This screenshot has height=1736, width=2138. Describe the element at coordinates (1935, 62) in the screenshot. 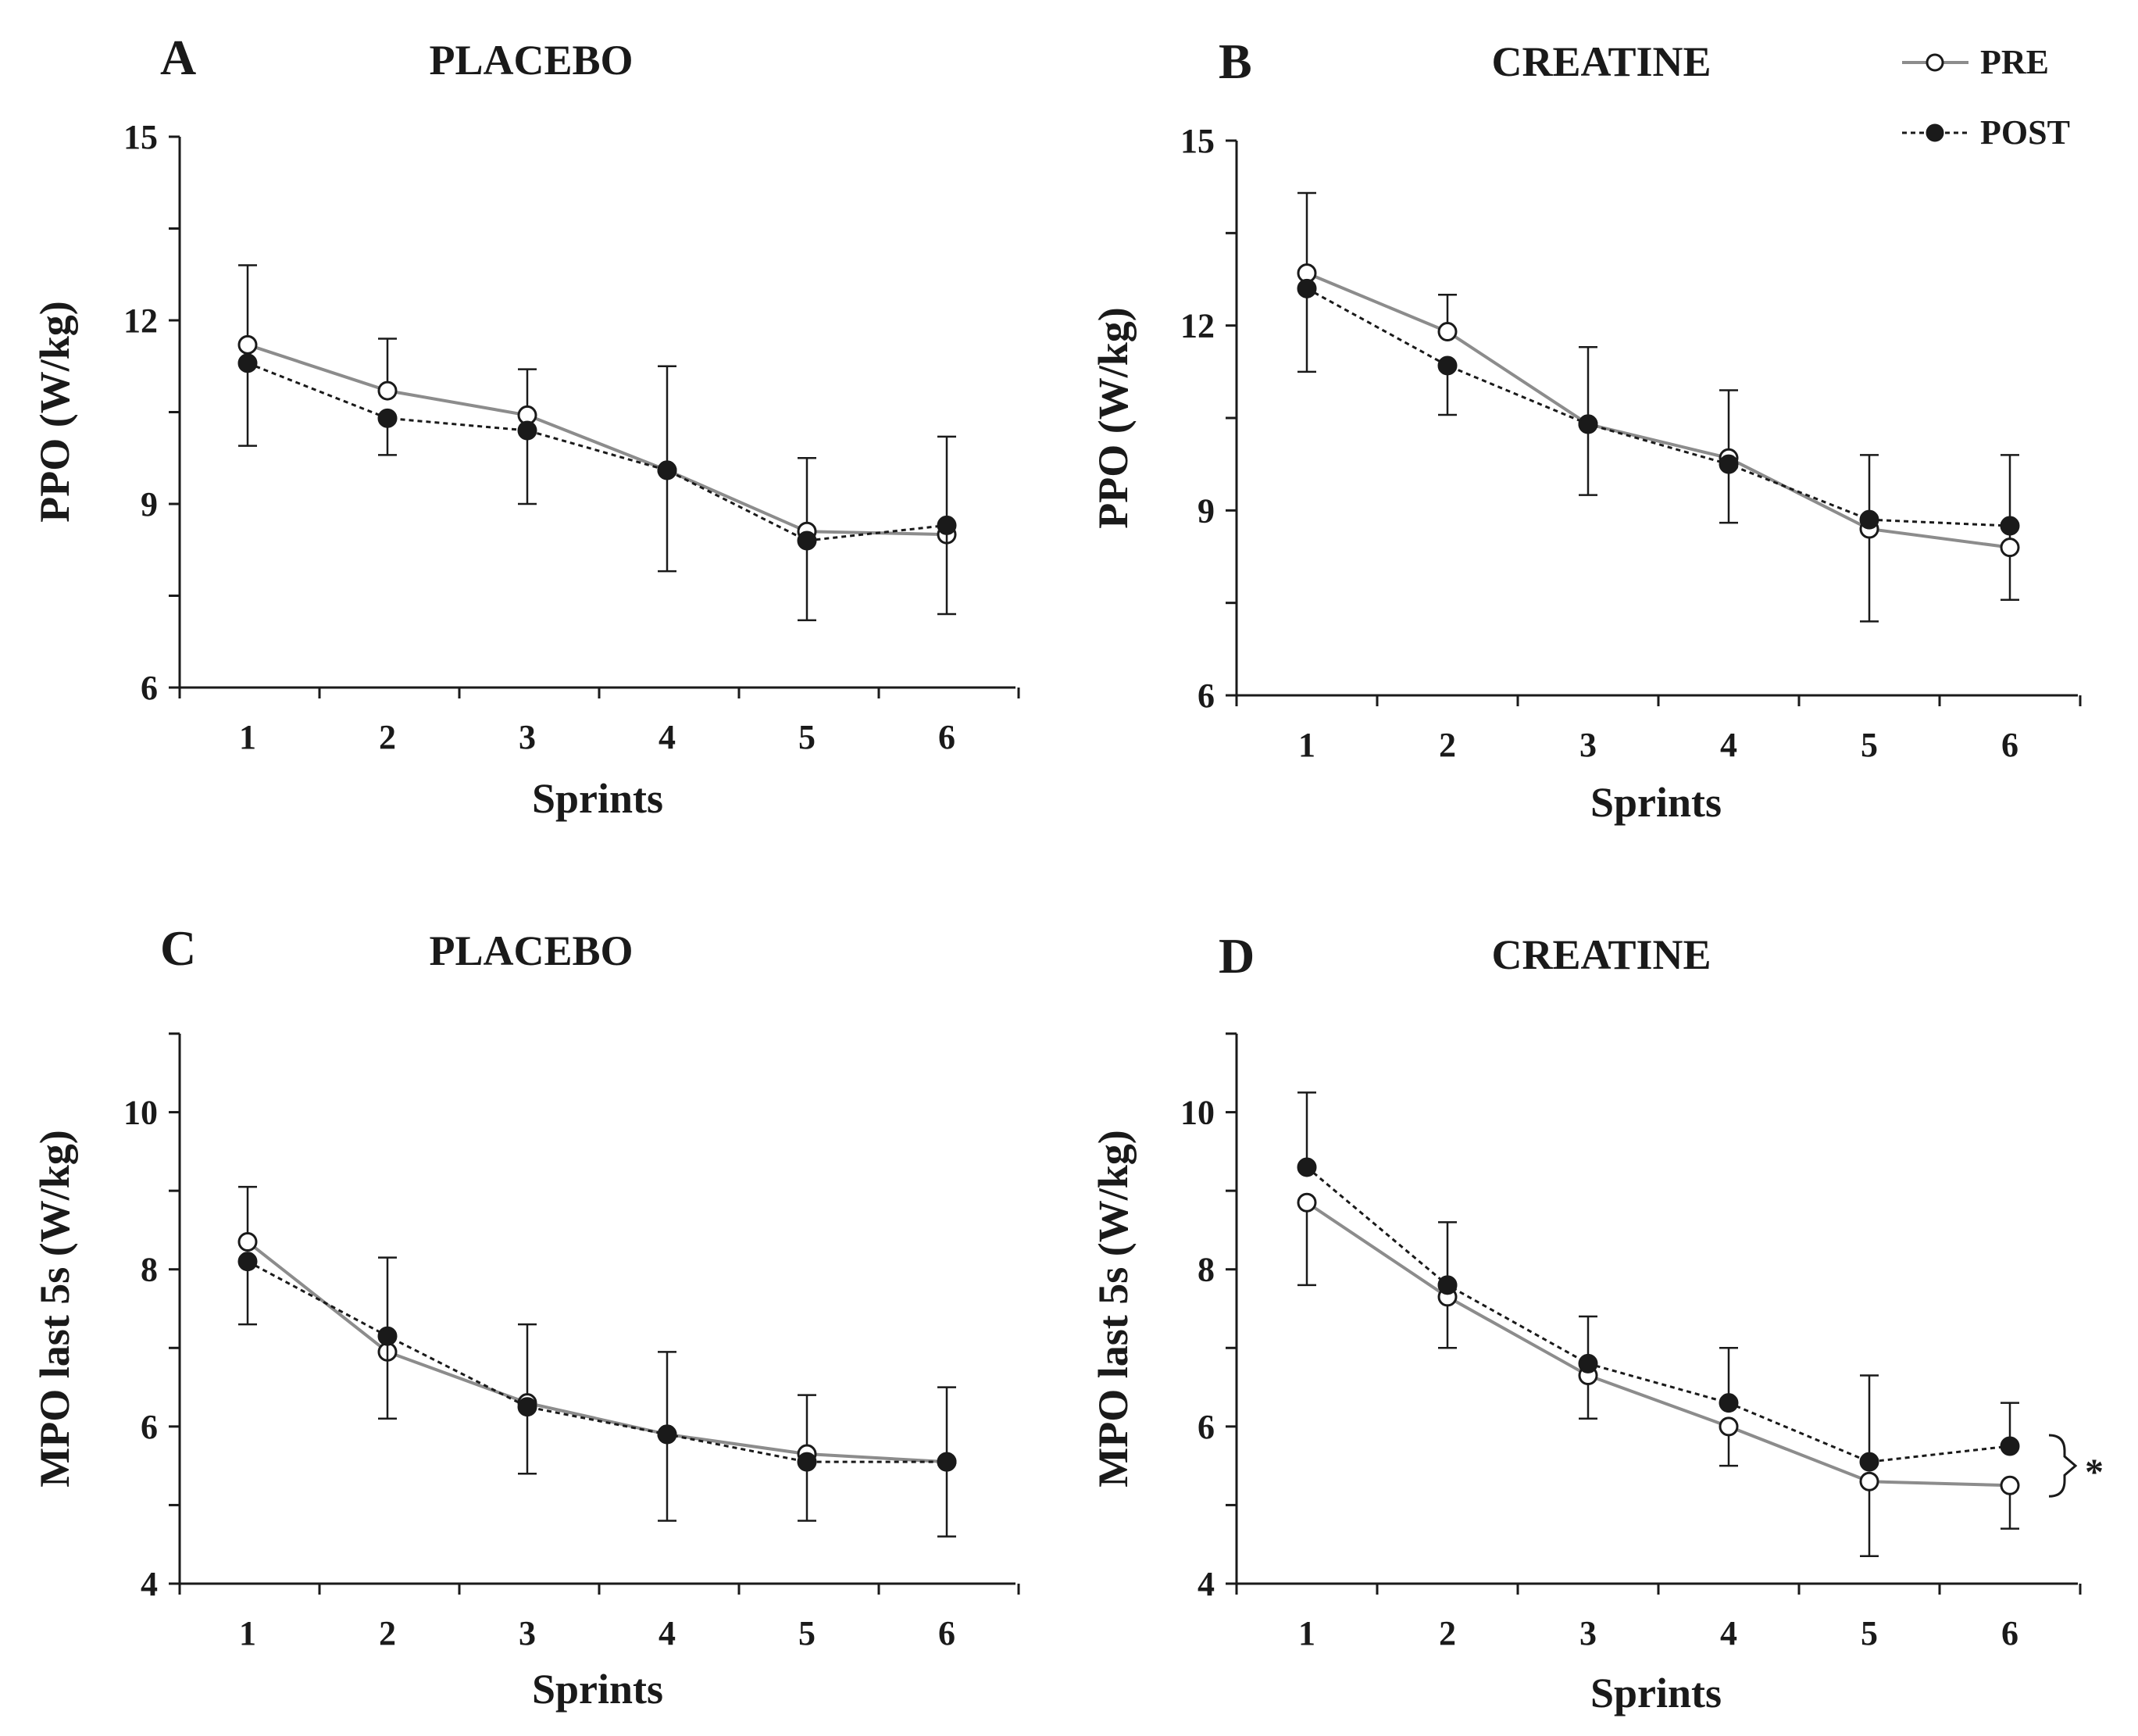

I see `legend-pre-marker` at that location.